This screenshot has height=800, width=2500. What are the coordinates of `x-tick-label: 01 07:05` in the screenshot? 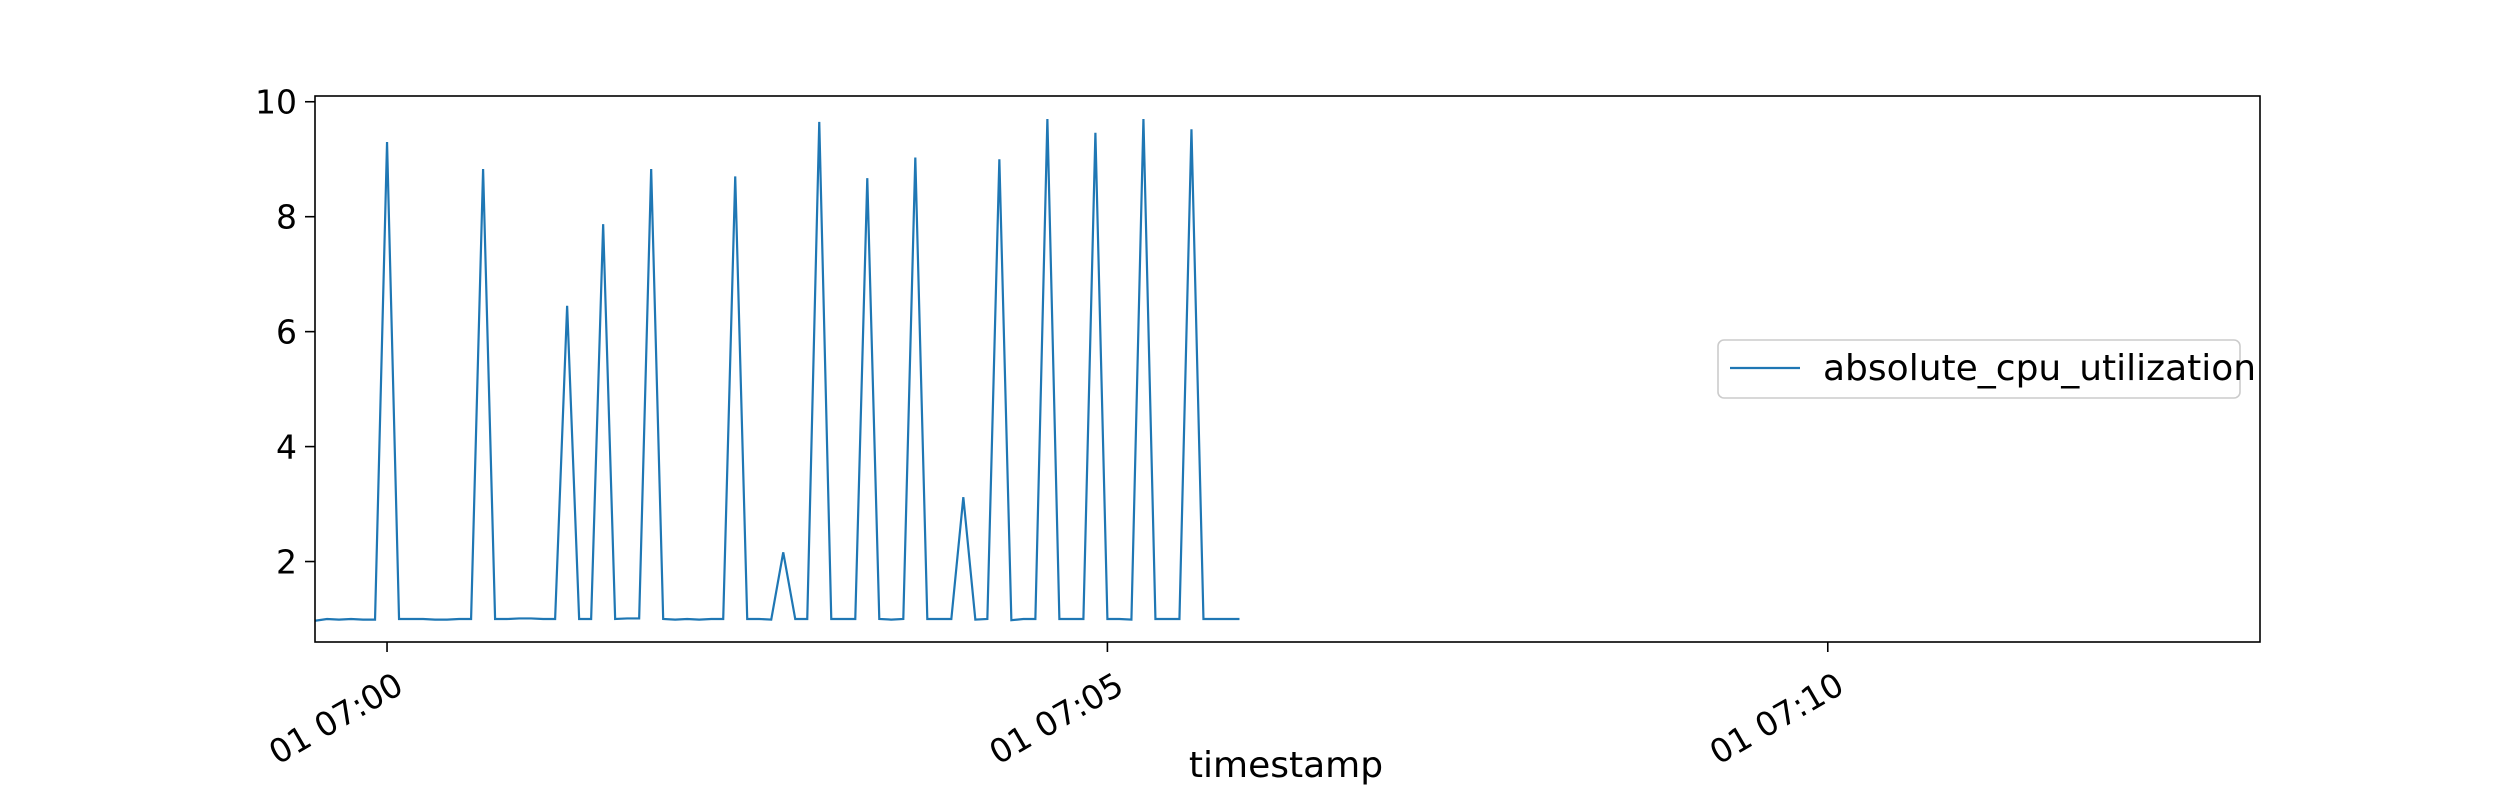 It's located at (1055, 719).